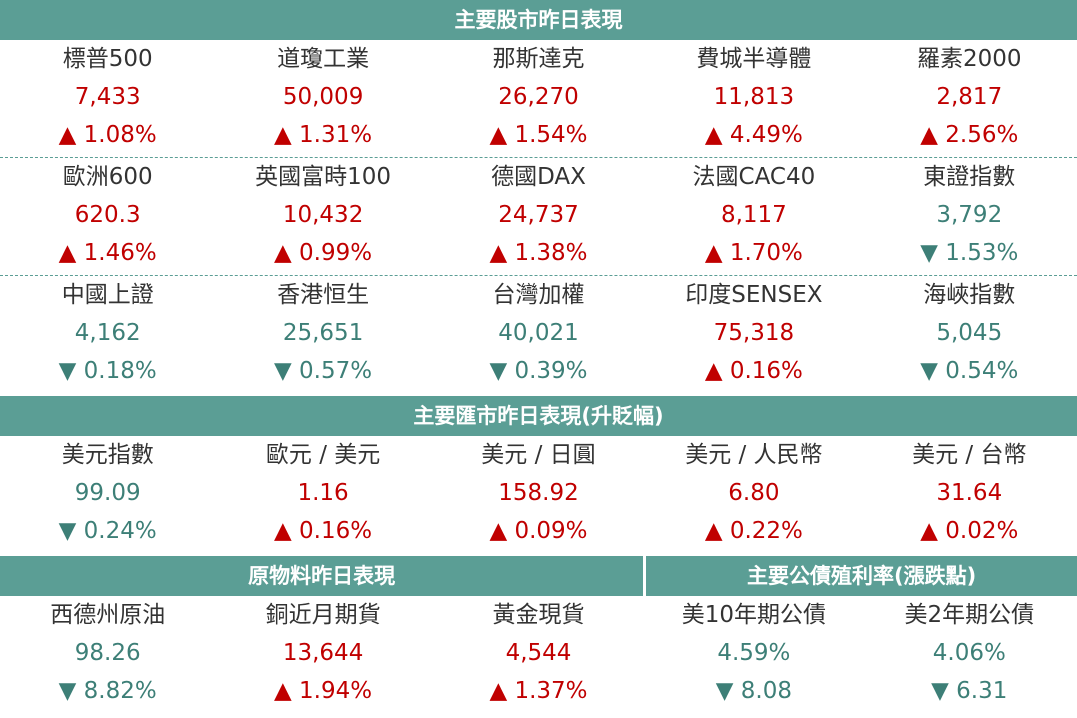 The height and width of the screenshot is (718, 1077). I want to click on quote-name: 銅近月期貨, so click(323, 615).